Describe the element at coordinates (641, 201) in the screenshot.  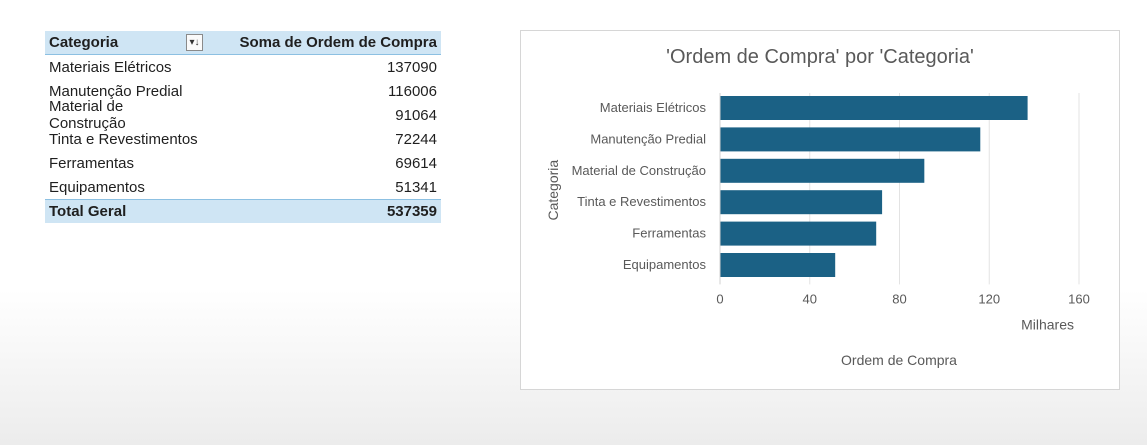
I see `category-label: Tinta e Revestimentos` at that location.